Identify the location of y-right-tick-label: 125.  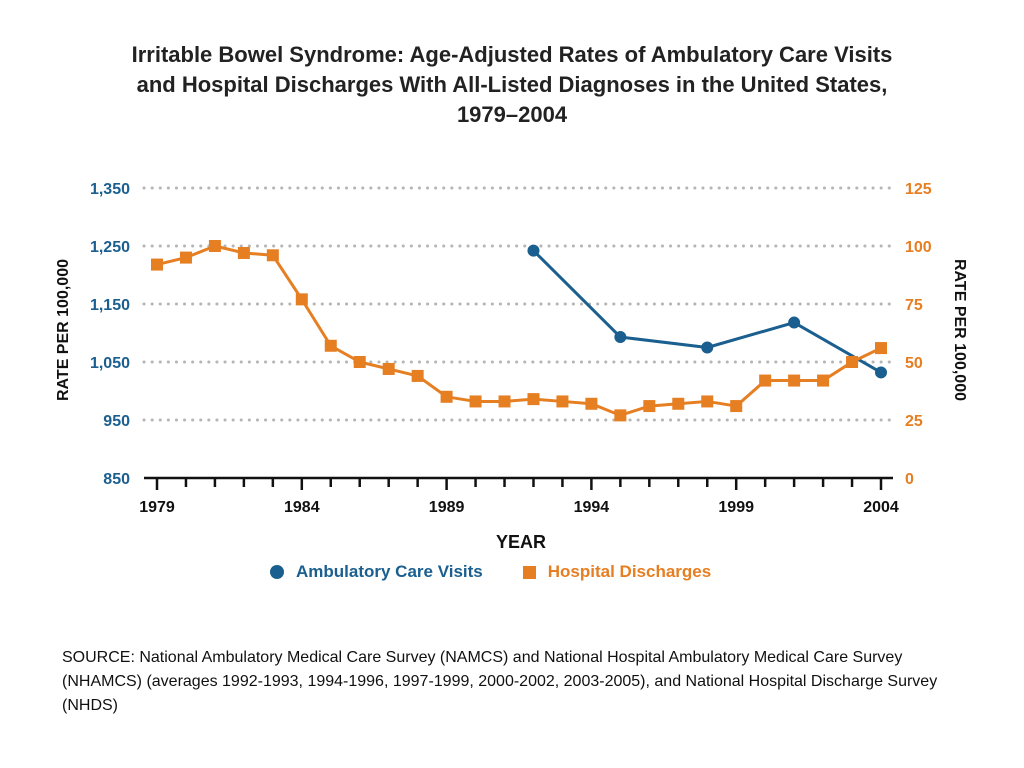
(918, 189).